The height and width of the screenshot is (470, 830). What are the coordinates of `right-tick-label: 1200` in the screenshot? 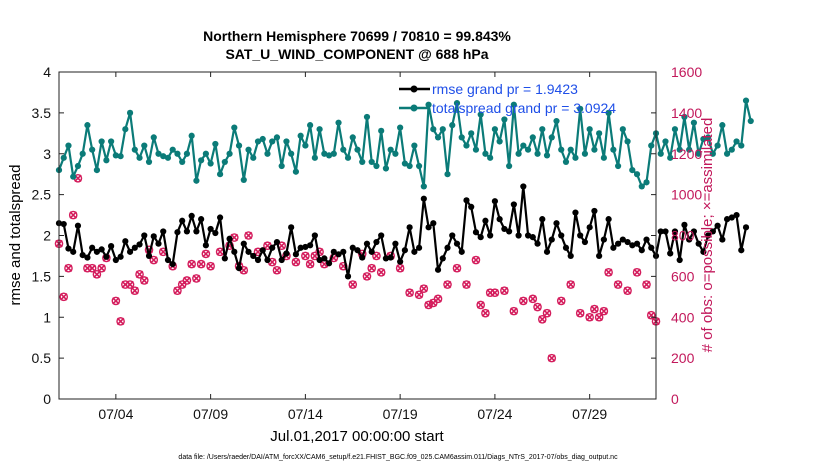 It's located at (686, 154).